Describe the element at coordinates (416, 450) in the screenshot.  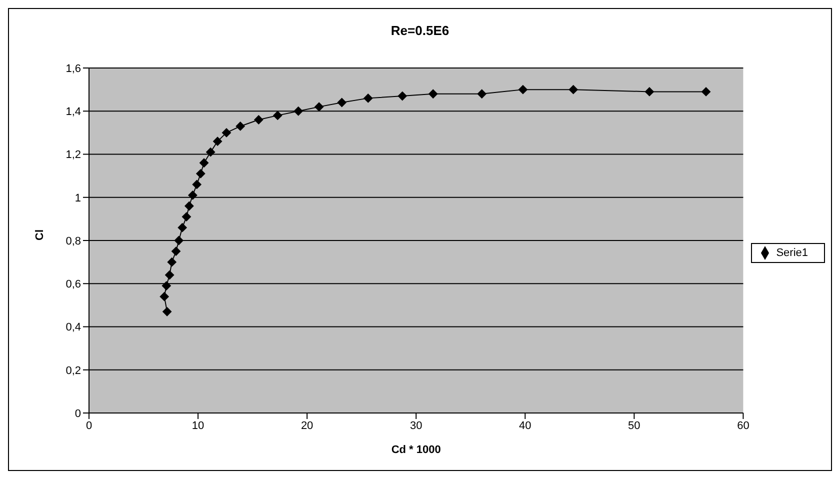
I see `x-axis-title: Cd * 1000` at that location.